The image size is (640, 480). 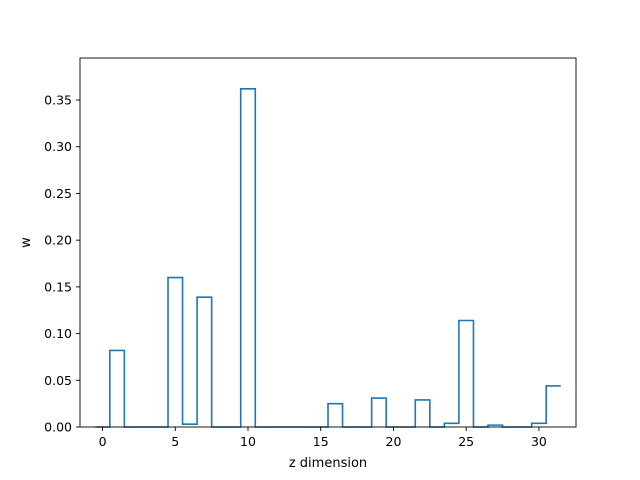 What do you see at coordinates (394, 441) in the screenshot?
I see `x-tick-label: 20` at bounding box center [394, 441].